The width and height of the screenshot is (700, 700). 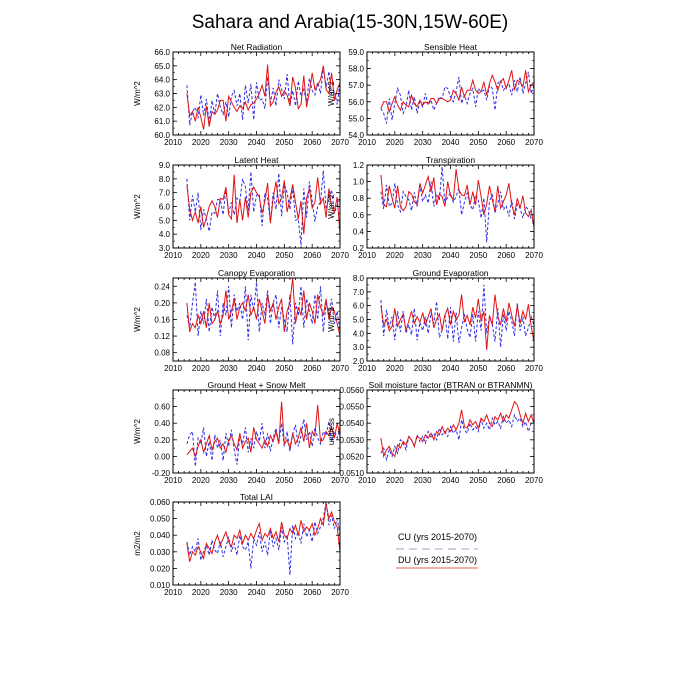 I want to click on y-tick-label: 0.8, so click(x=359, y=198).